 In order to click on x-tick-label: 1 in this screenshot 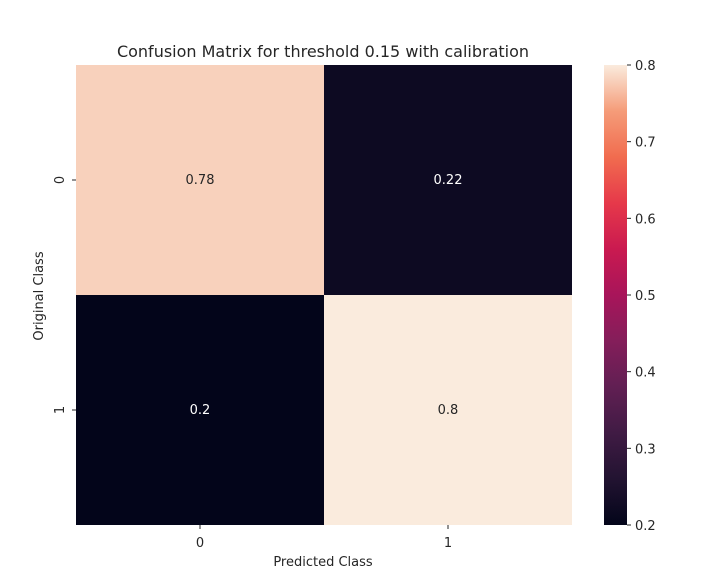, I will do `click(448, 543)`.